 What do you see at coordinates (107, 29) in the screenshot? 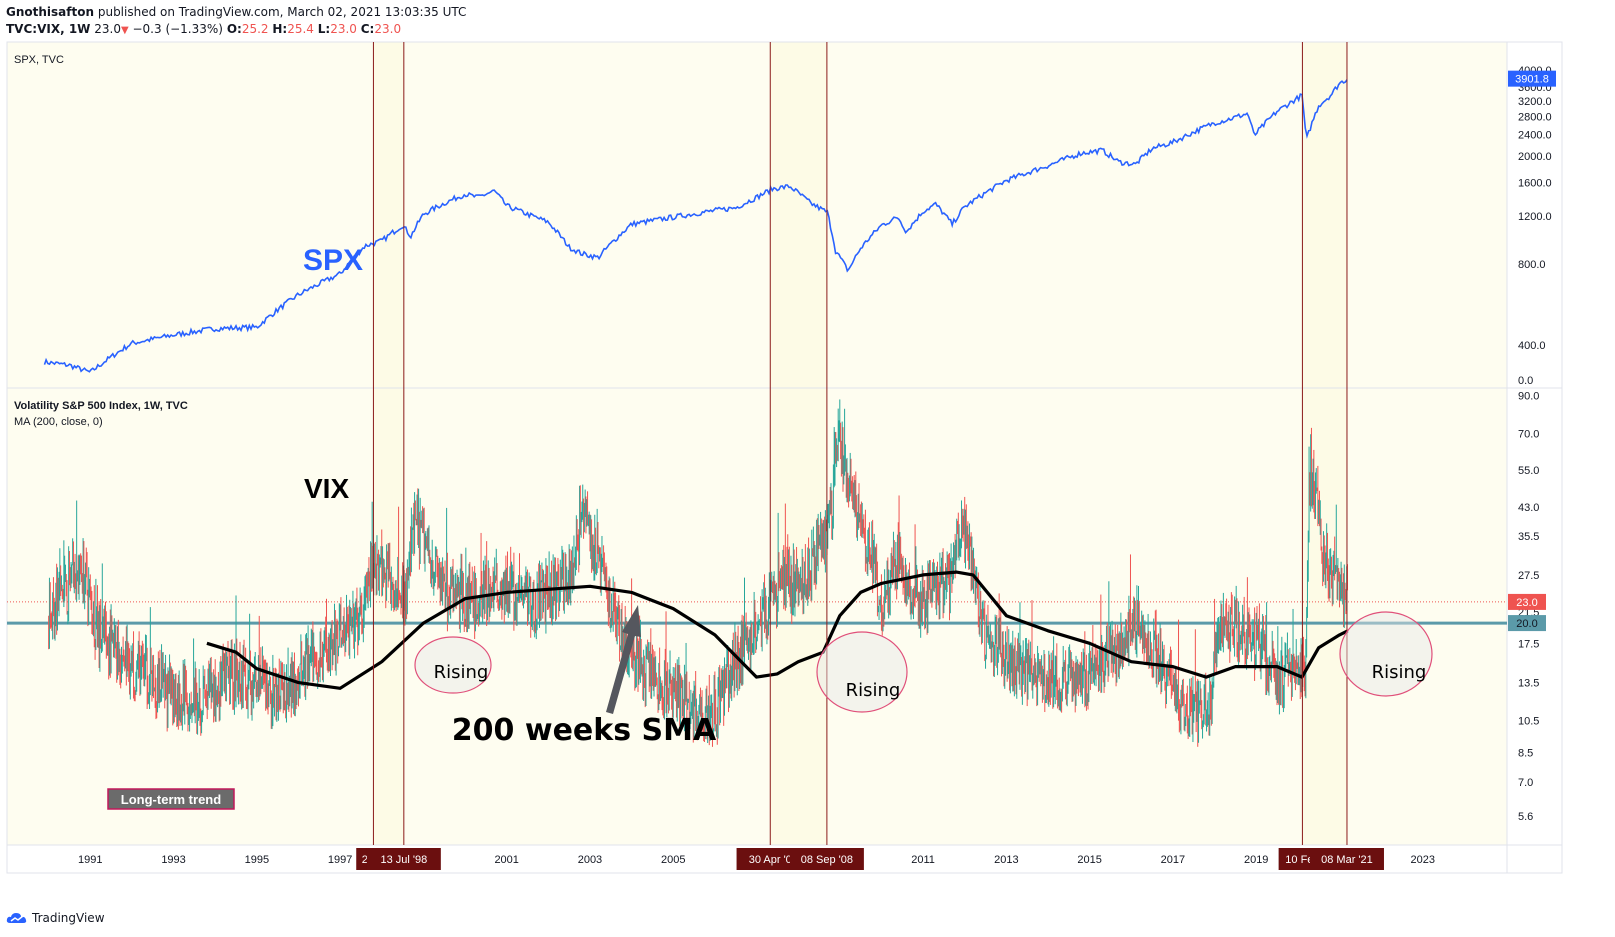
I see `last-price: 23.0` at bounding box center [107, 29].